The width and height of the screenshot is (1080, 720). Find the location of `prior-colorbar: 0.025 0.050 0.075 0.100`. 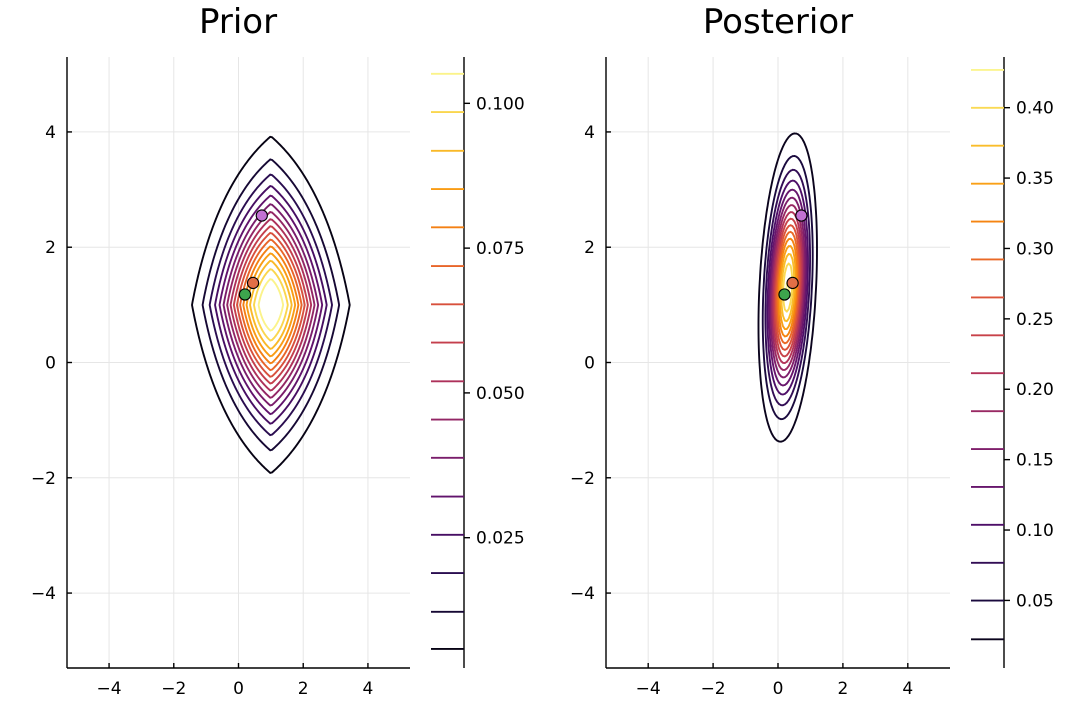

prior-colorbar: 0.025 0.050 0.075 0.100 is located at coordinates (478, 362).